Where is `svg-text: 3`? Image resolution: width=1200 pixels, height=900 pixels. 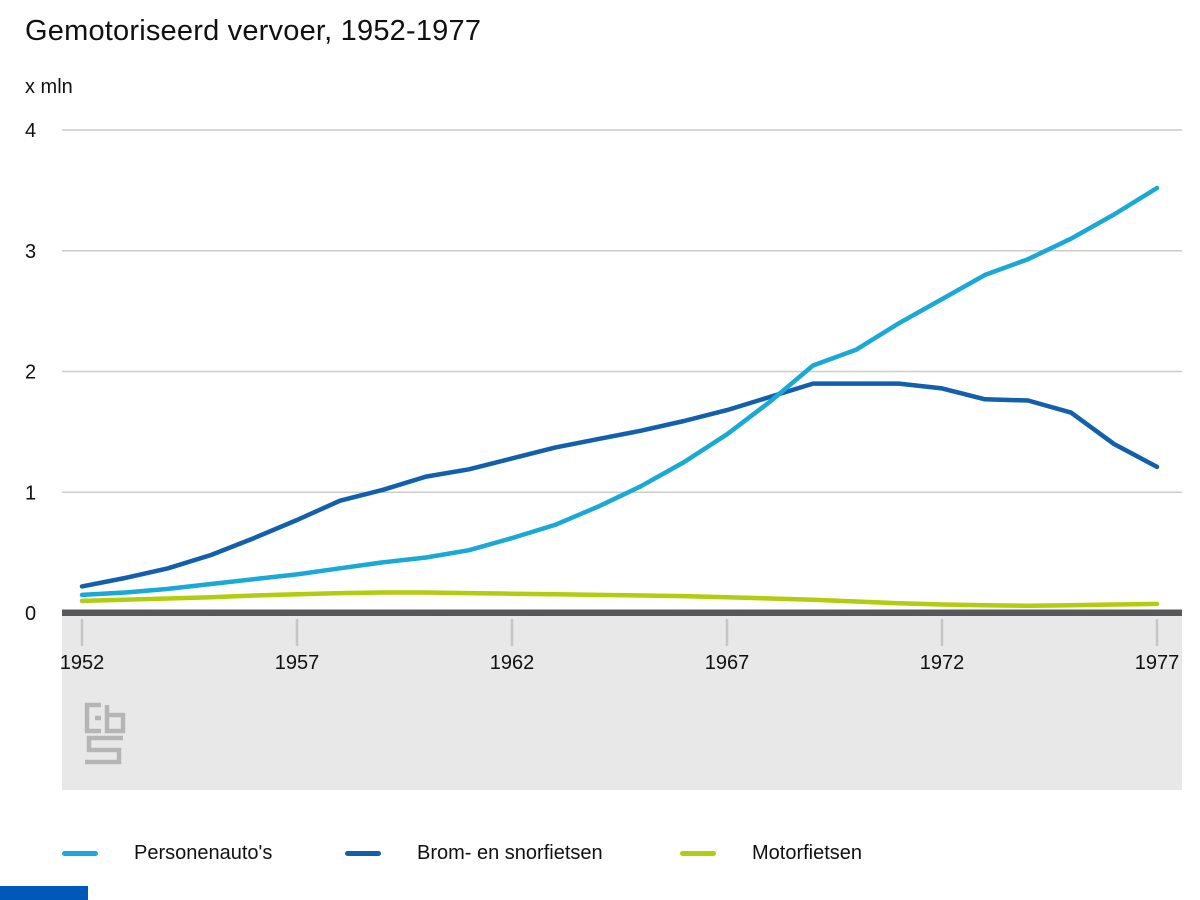 svg-text: 3 is located at coordinates (30, 252).